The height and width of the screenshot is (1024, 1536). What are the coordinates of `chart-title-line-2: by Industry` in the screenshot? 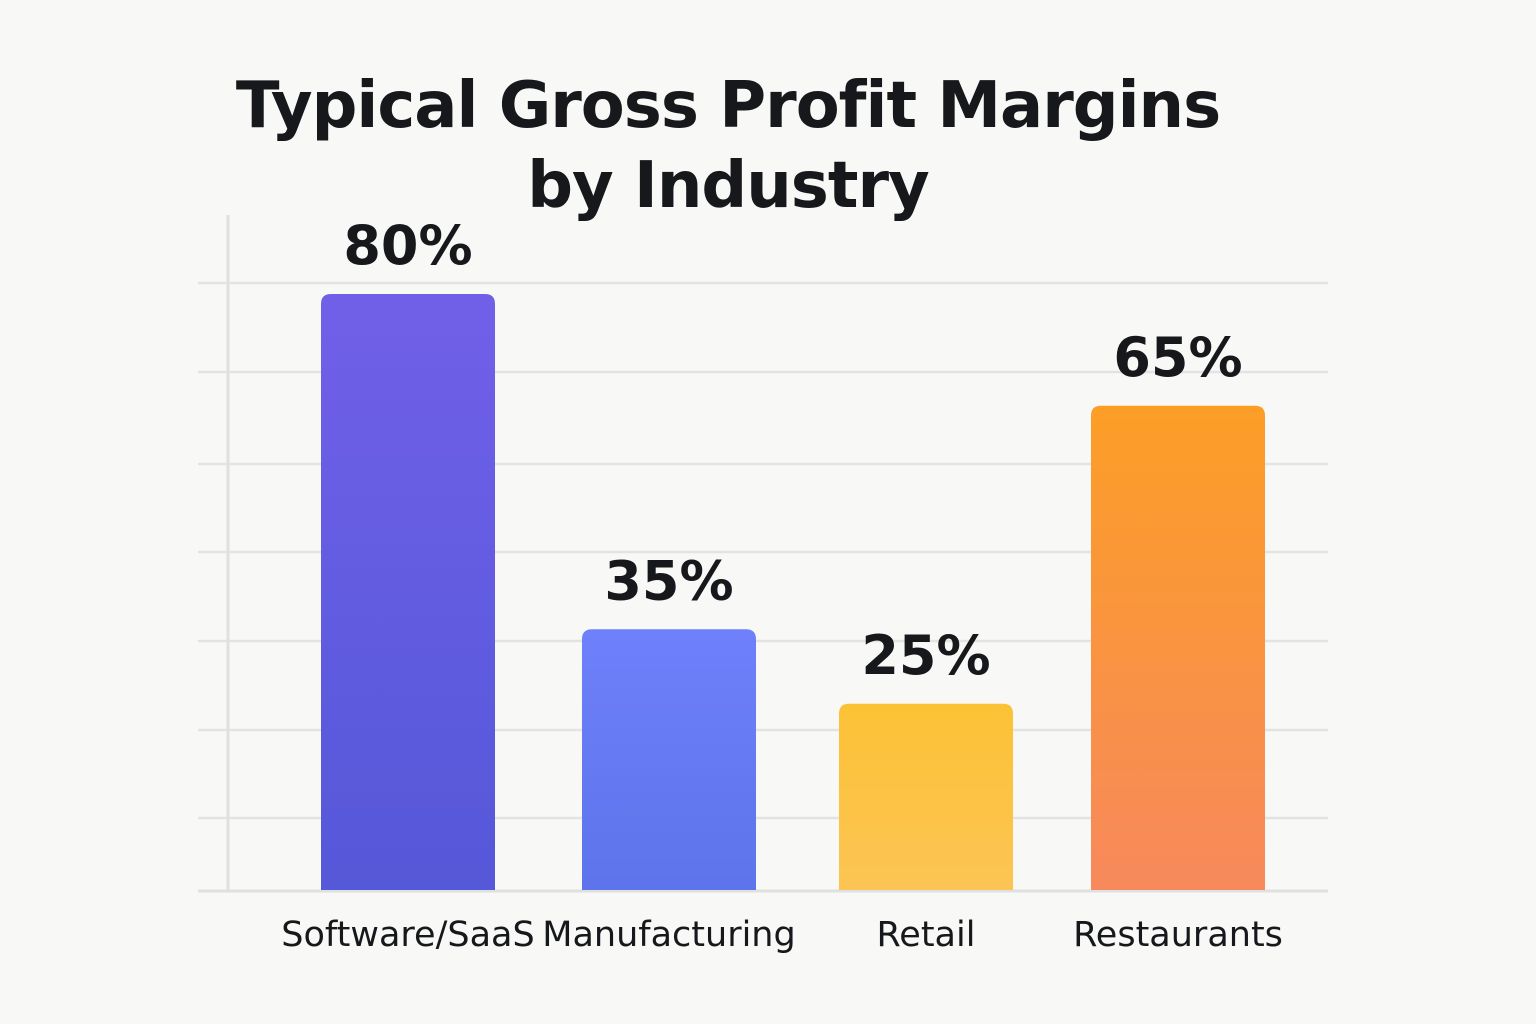 It's located at (728, 186).